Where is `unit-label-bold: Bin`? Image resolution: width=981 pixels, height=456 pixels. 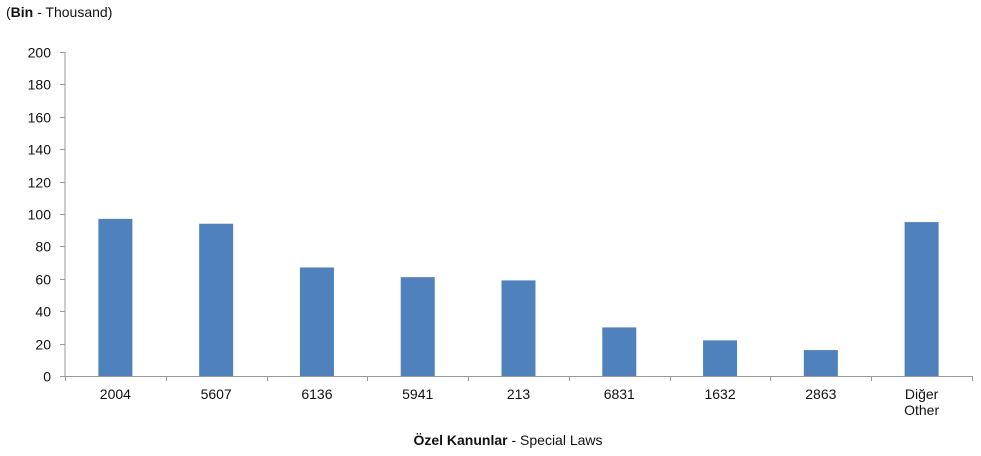 unit-label-bold: Bin is located at coordinates (22, 12).